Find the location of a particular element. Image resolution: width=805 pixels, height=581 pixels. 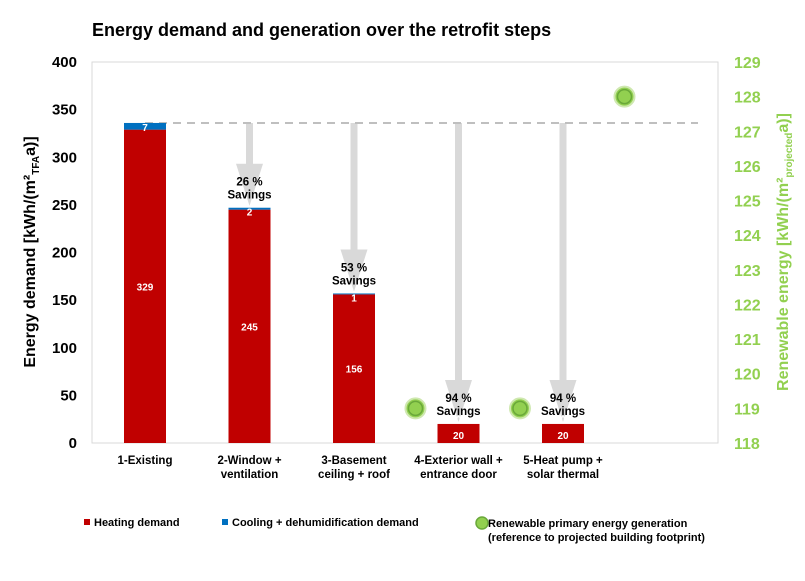

y-tick-right: 128 is located at coordinates (747, 98).